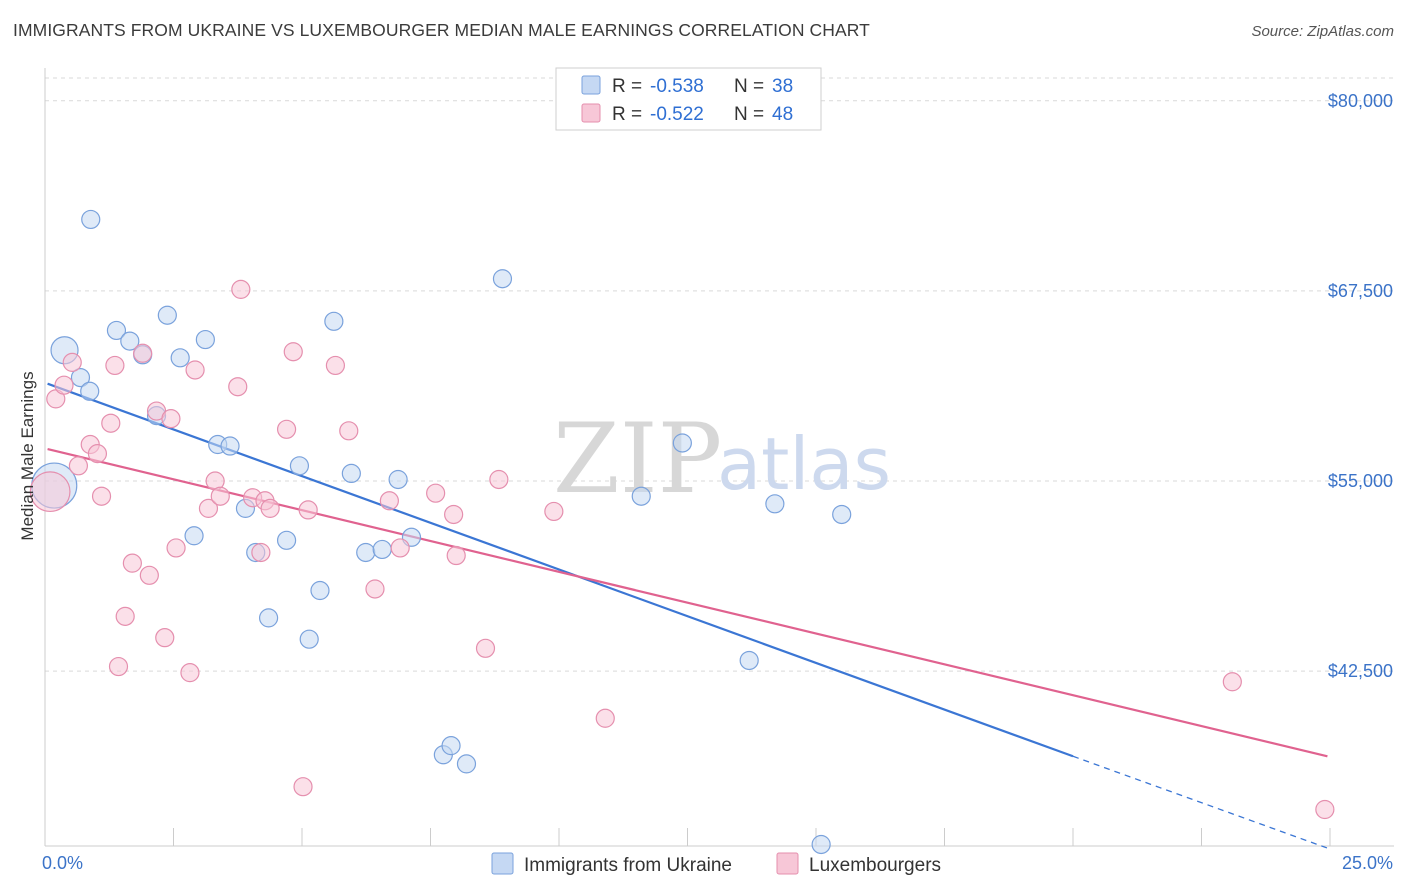  Describe the element at coordinates (27, 455) in the screenshot. I see `y-axis-label: Median Male Earnings` at that location.